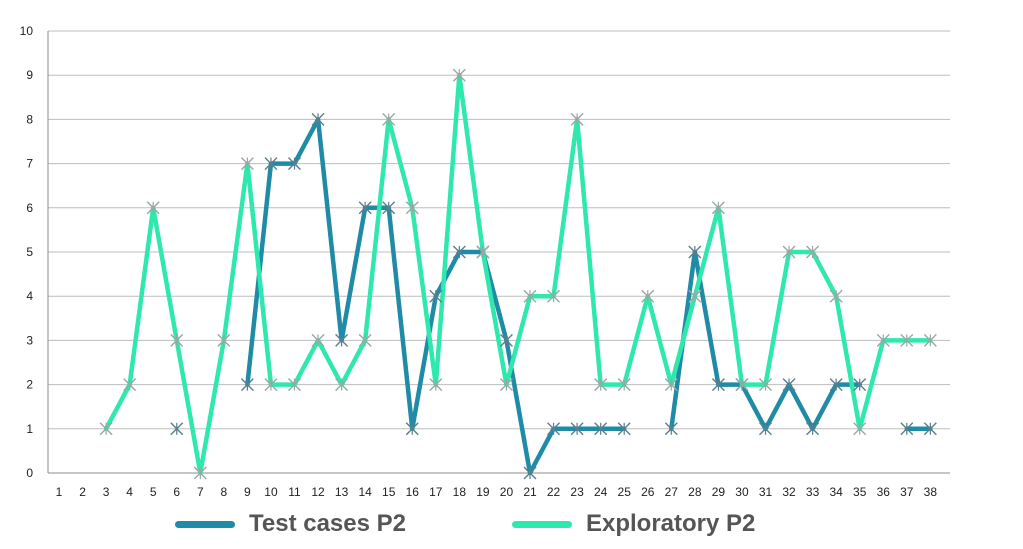 Image resolution: width=1023 pixels, height=549 pixels. What do you see at coordinates (719, 492) in the screenshot?
I see `x-tick-label: 29` at bounding box center [719, 492].